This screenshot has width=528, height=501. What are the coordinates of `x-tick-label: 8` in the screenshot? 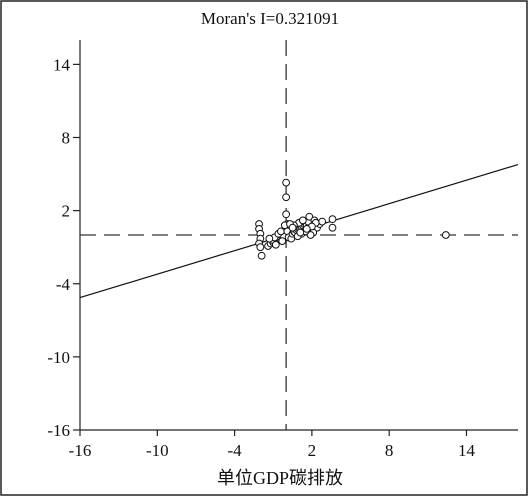 It's located at (389, 450).